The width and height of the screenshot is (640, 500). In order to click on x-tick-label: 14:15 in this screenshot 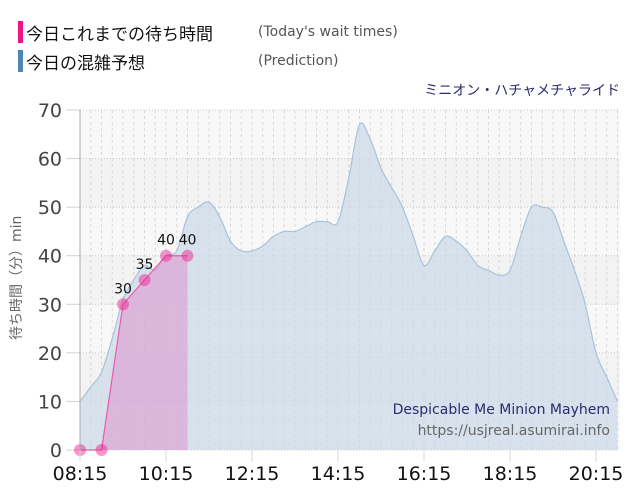, I will do `click(338, 474)`.